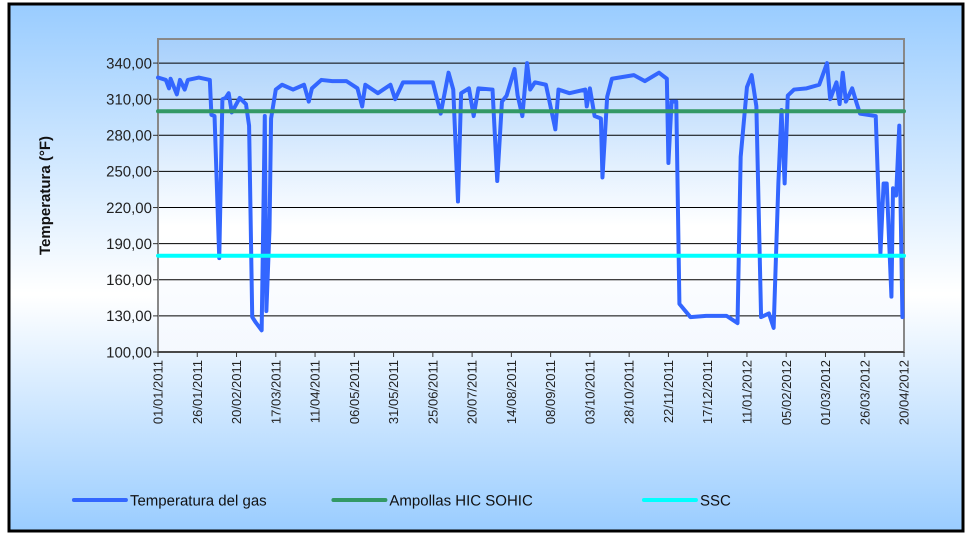 This screenshot has width=966, height=535. I want to click on y-tick-label: 340,00, so click(129, 63).